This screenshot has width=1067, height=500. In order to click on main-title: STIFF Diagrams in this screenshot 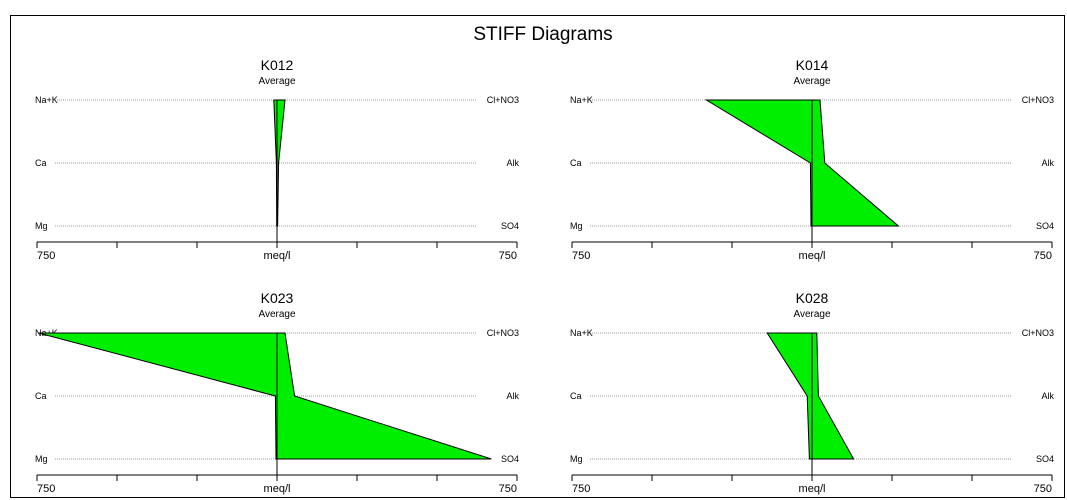, I will do `click(543, 34)`.